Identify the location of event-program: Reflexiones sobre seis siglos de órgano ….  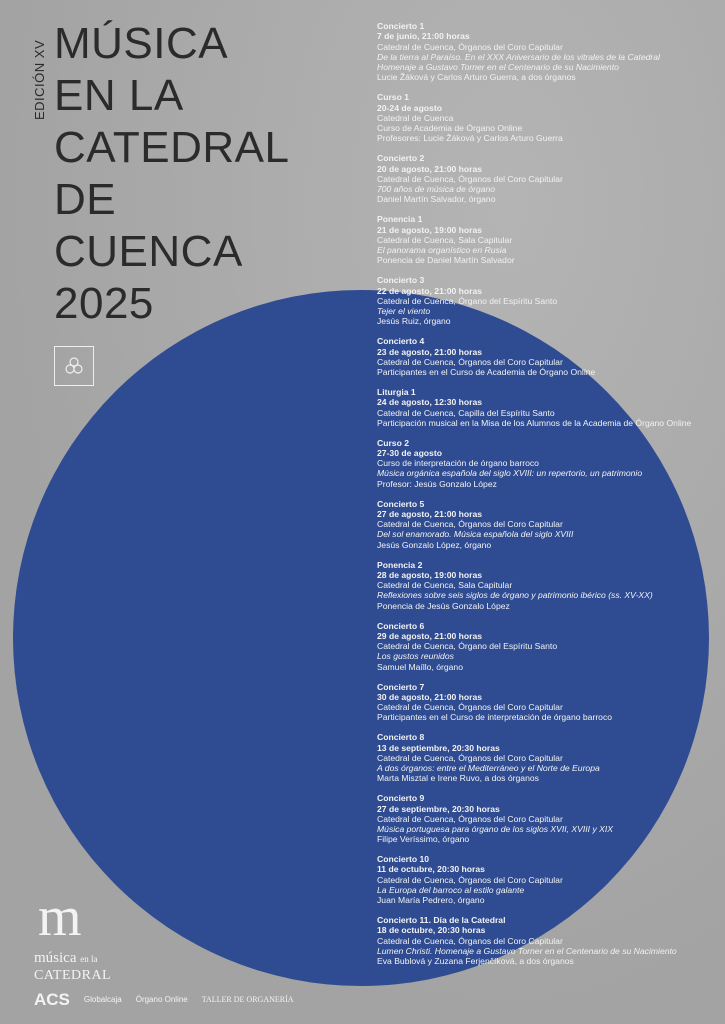
(515, 595).